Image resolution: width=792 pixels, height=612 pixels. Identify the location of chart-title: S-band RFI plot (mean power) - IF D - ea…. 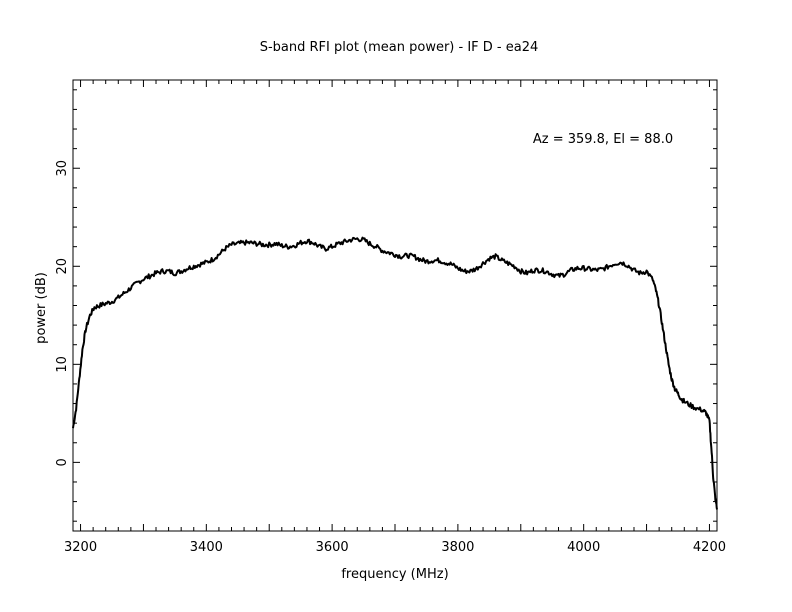
(399, 47).